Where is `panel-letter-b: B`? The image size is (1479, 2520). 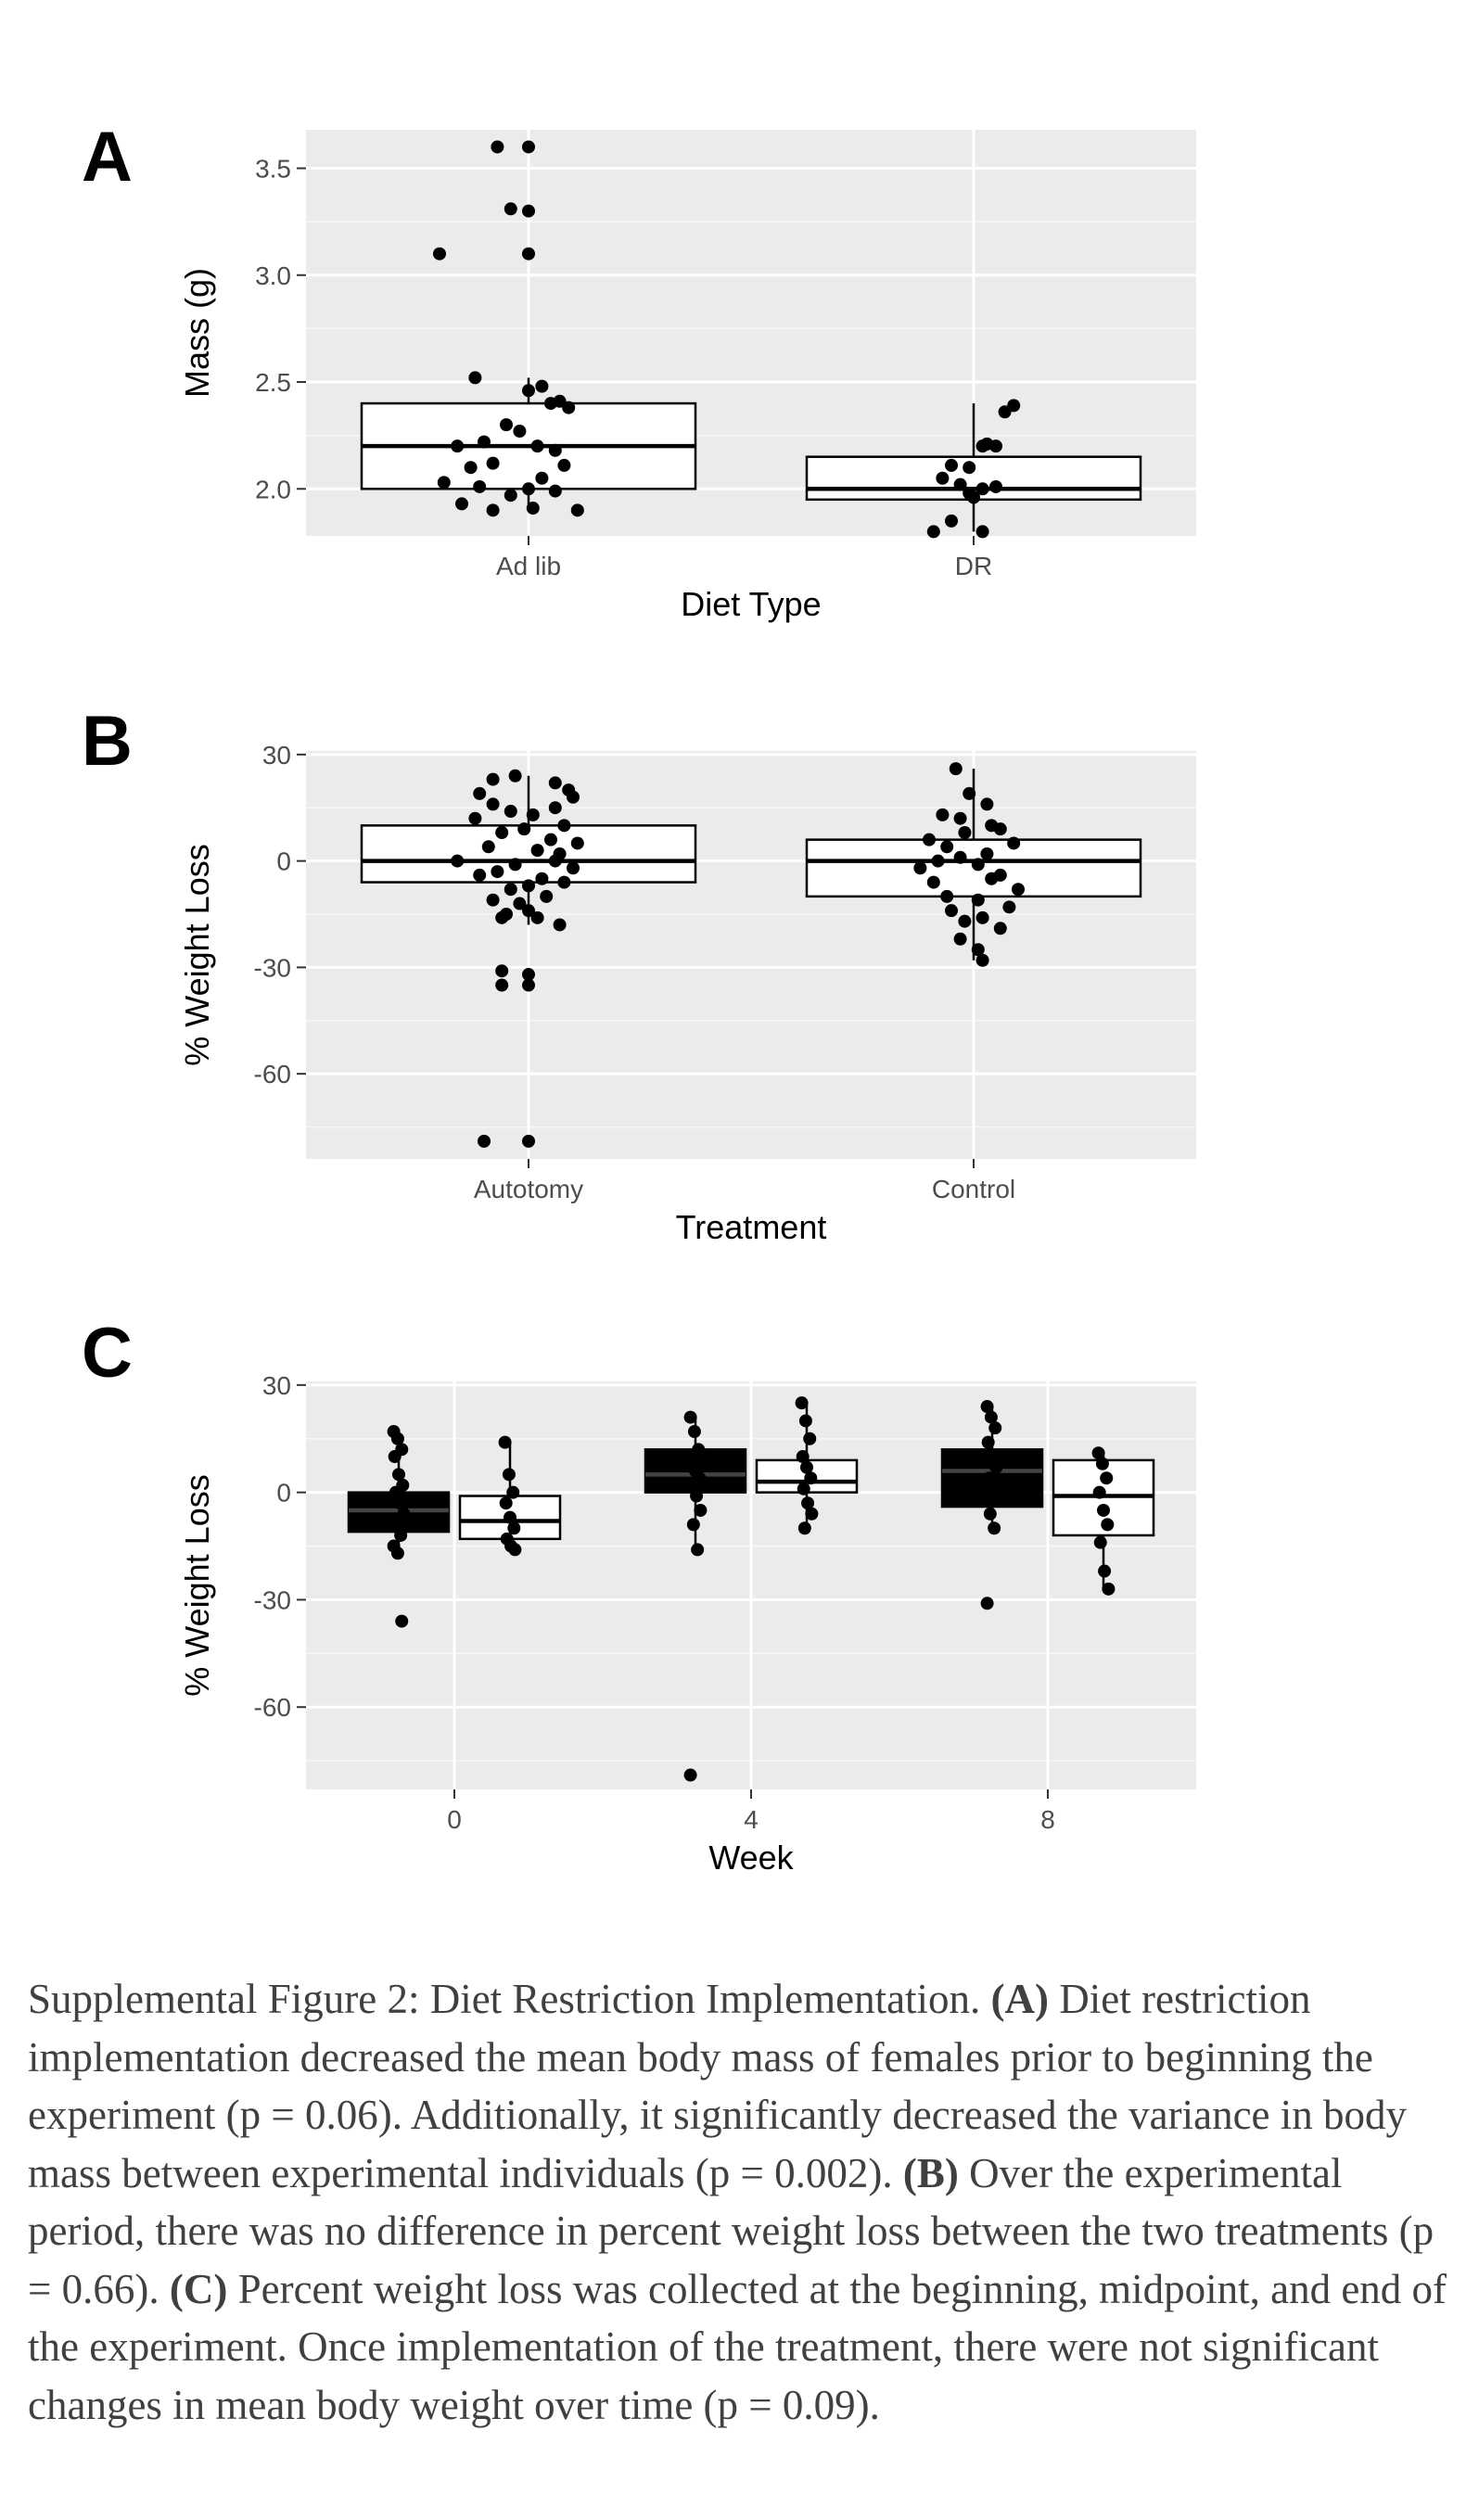 panel-letter-b: B is located at coordinates (107, 741).